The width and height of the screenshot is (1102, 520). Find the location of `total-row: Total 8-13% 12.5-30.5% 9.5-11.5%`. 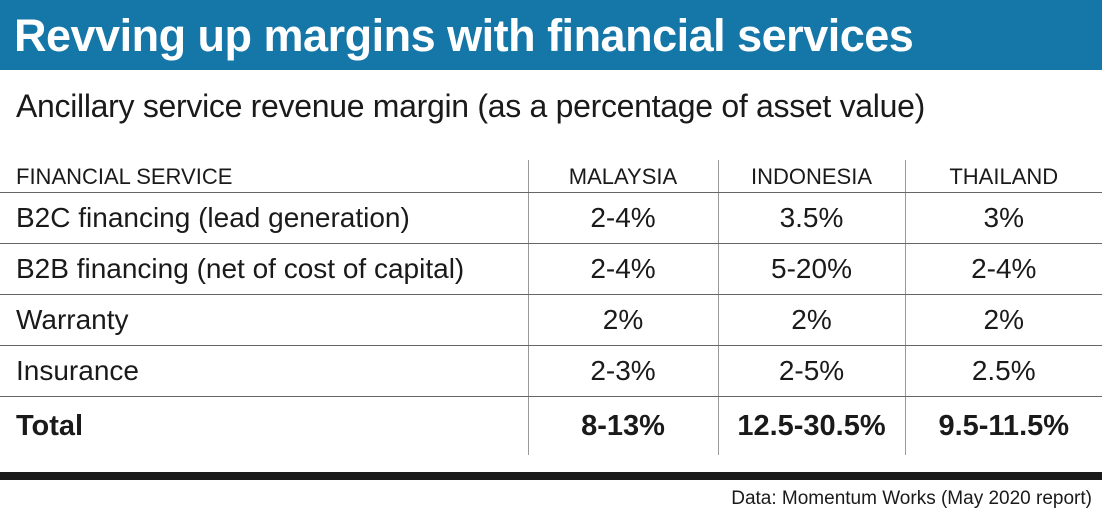

total-row: Total 8-13% 12.5-30.5% 9.5-11.5% is located at coordinates (551, 425).